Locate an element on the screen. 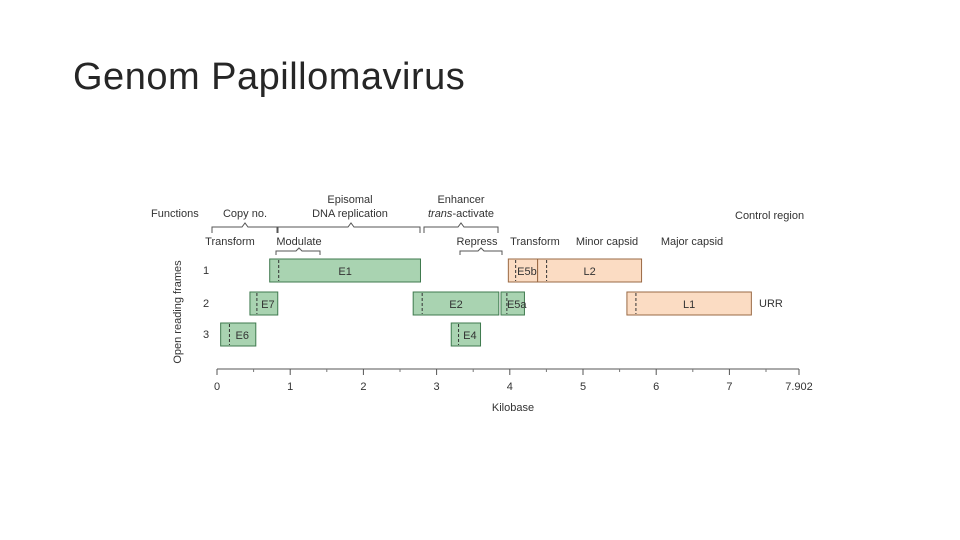  function-repress: Repress is located at coordinates (477, 242).